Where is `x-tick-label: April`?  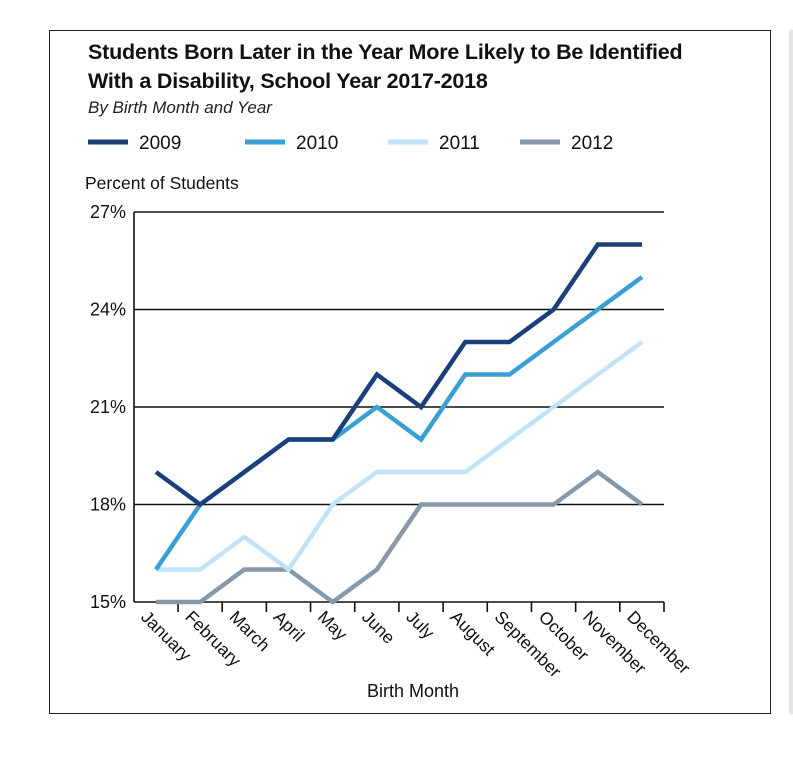
x-tick-label: April is located at coordinates (289, 626).